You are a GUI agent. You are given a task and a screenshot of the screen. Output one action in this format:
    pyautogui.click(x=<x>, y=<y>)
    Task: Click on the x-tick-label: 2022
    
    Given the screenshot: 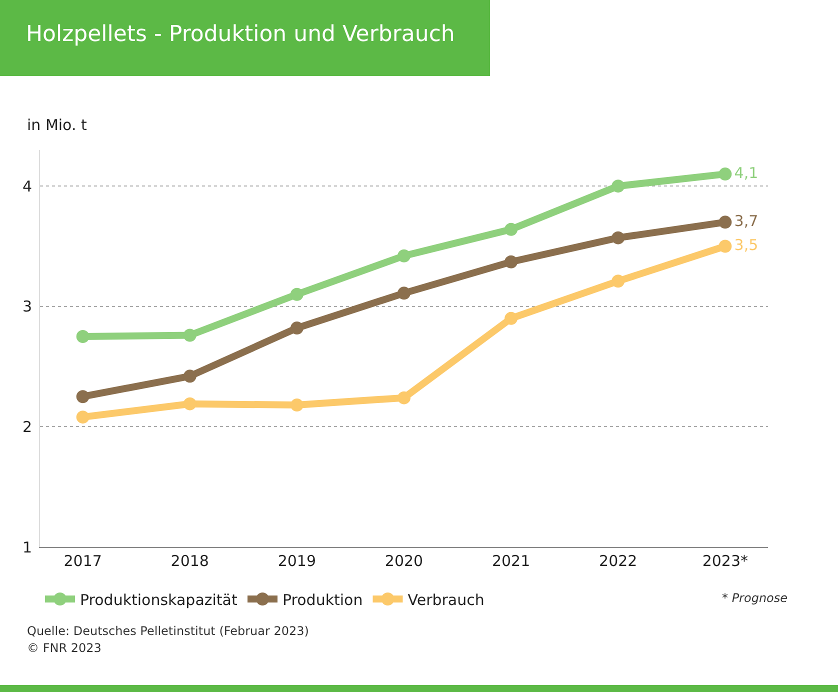 What is the action you would take?
    pyautogui.click(x=618, y=561)
    